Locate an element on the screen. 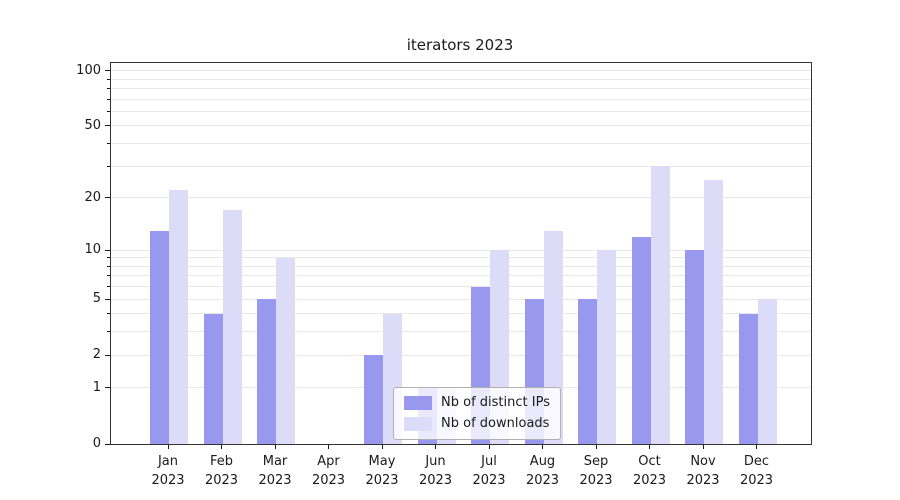 This screenshot has height=500, width=900. y-tick-label-1: 1 is located at coordinates (96, 387).